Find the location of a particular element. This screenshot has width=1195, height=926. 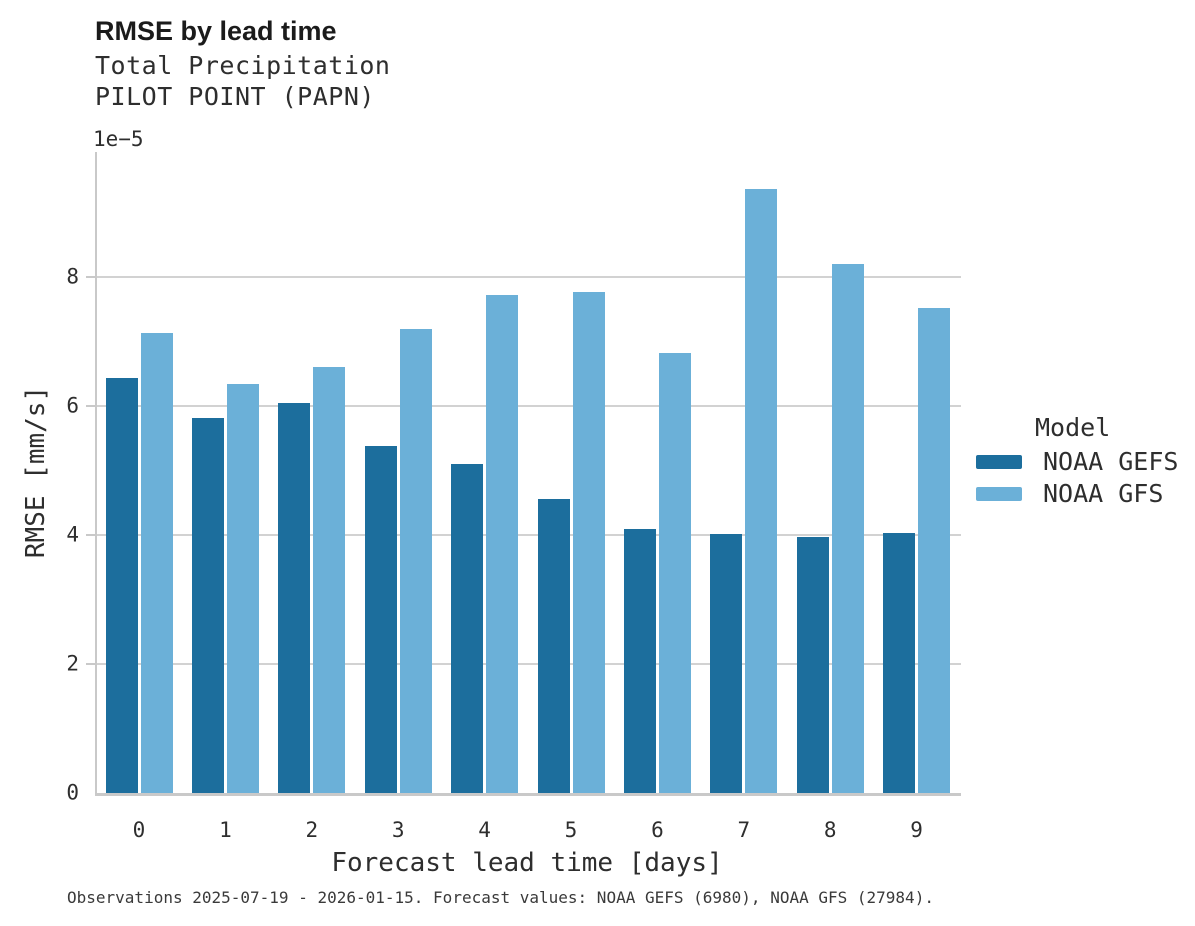

x-tick-label-3: 3 is located at coordinates (398, 830).